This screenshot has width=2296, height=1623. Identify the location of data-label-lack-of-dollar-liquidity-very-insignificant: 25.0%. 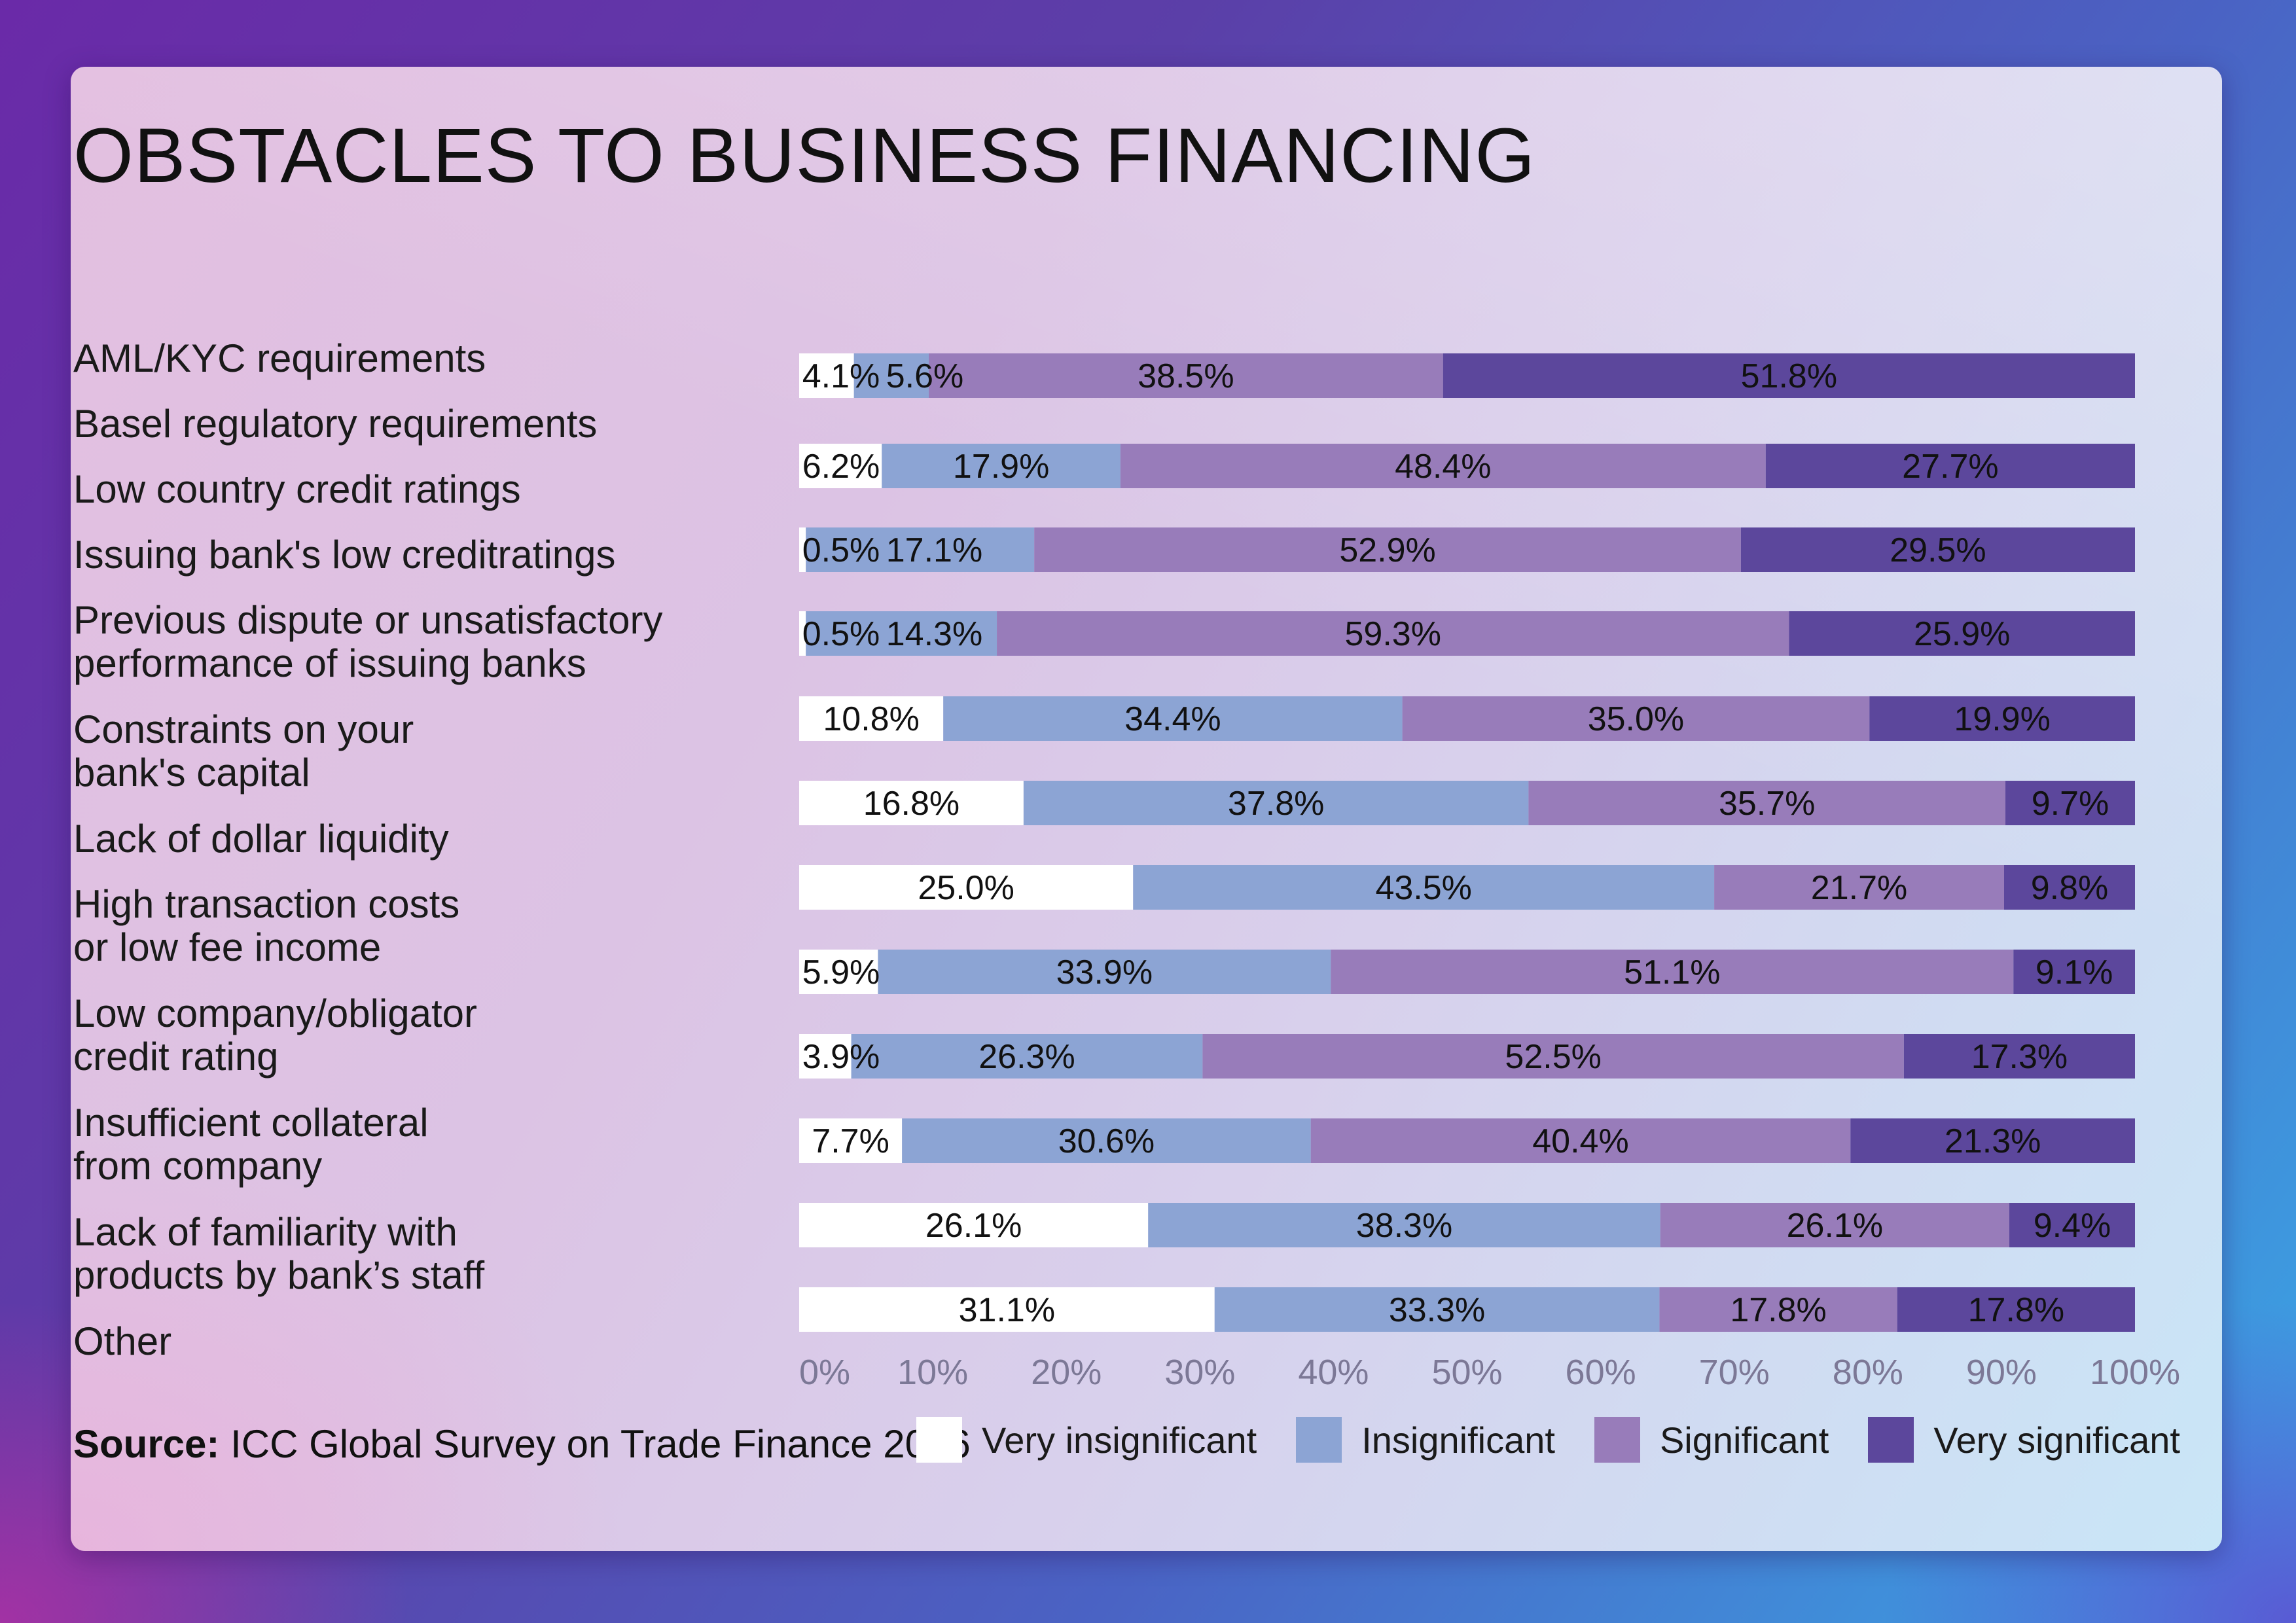
(966, 888).